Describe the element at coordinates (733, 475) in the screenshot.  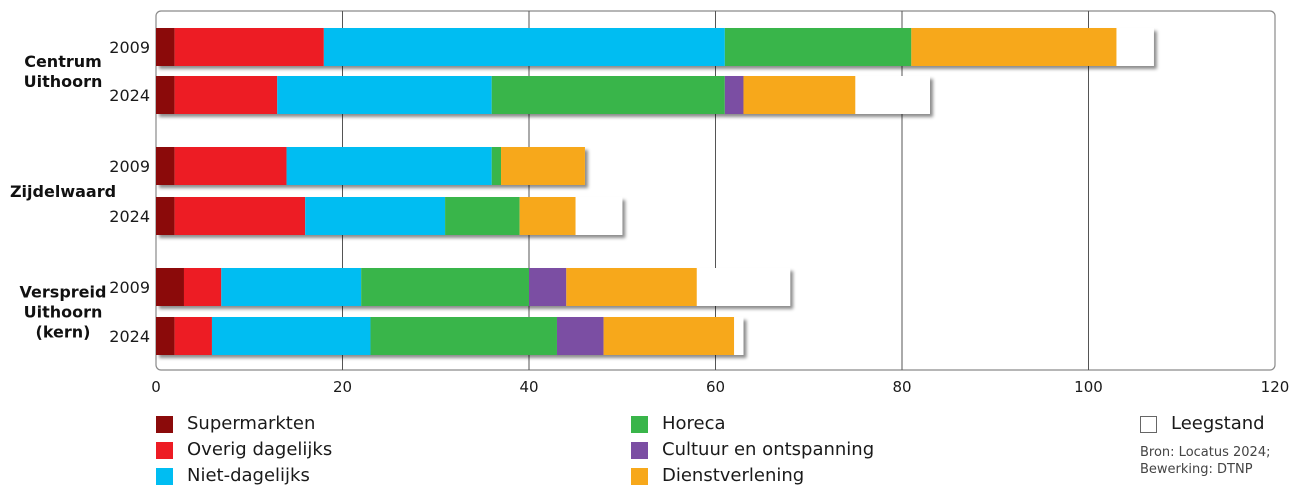
I see `legend-label: Dienstverlening` at that location.